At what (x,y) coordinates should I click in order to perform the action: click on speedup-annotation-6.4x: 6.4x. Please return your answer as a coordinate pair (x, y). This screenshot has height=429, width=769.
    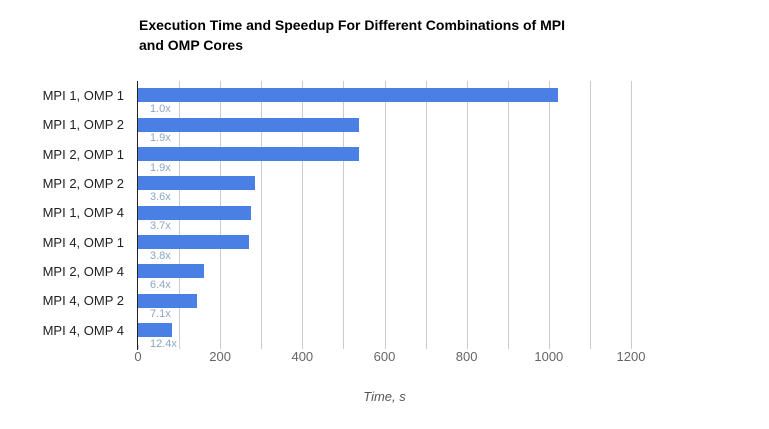
    Looking at the image, I should click on (160, 285).